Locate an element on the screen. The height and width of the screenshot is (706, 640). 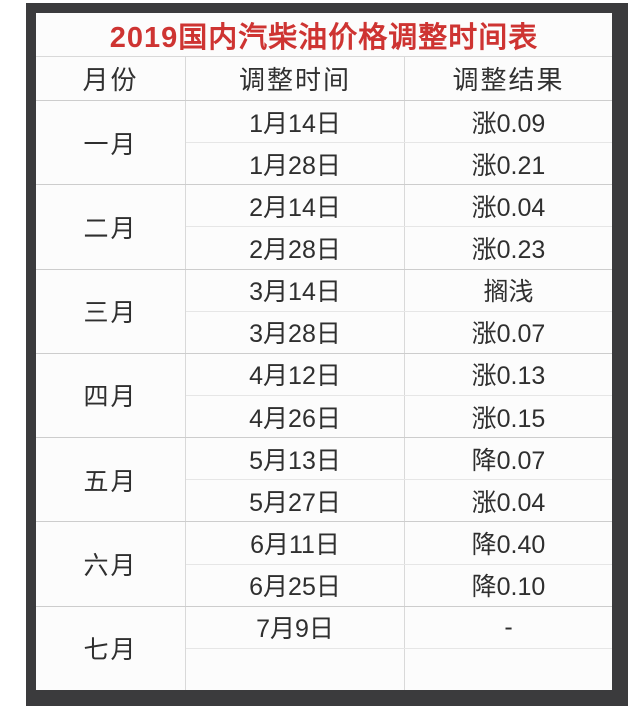
adjust-result: 降0.07 is located at coordinates (508, 460).